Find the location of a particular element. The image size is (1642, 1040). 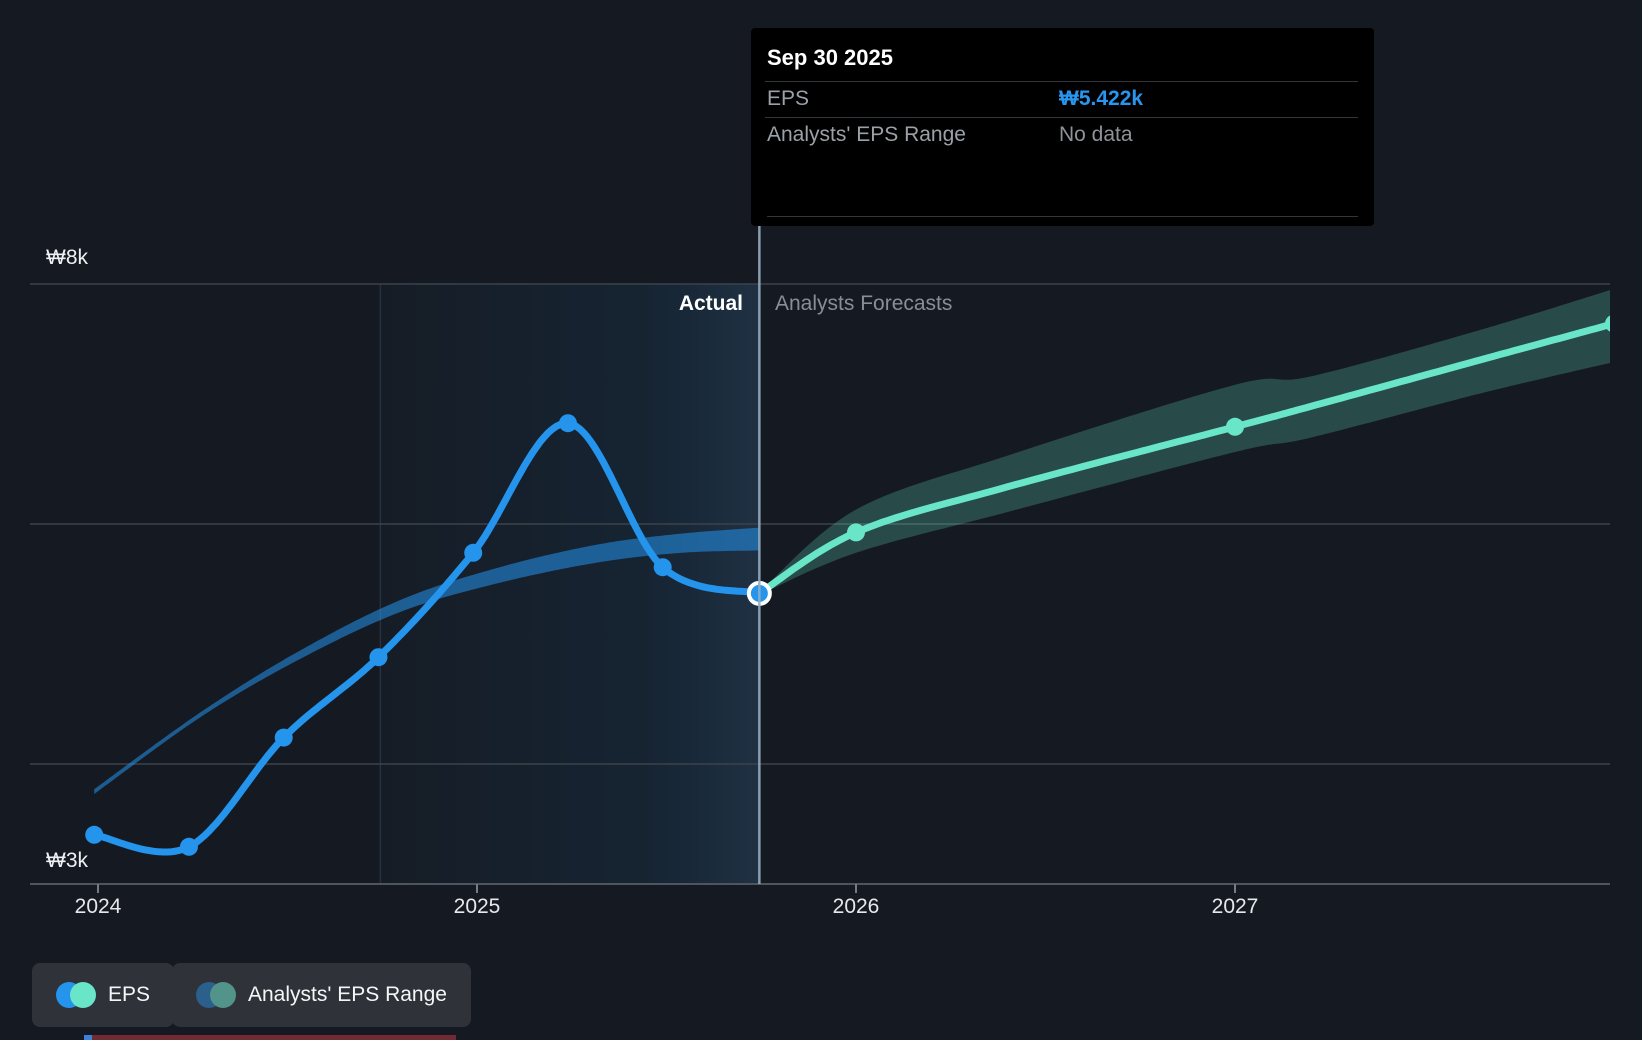

legend-chip-analysts-eps-range: Analysts' EPS Range is located at coordinates (321, 995).